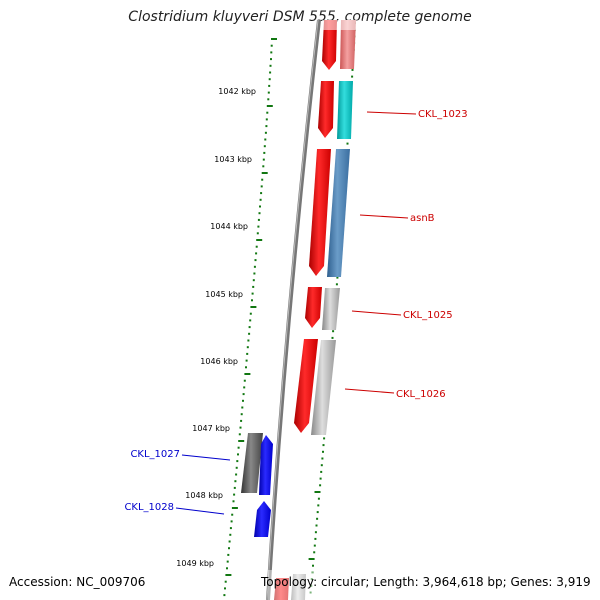 Image resolution: width=600 pixels, height=600 pixels. Describe the element at coordinates (421, 394) in the screenshot. I see `gene-label-ckl-1026: CKL_1026` at that location.